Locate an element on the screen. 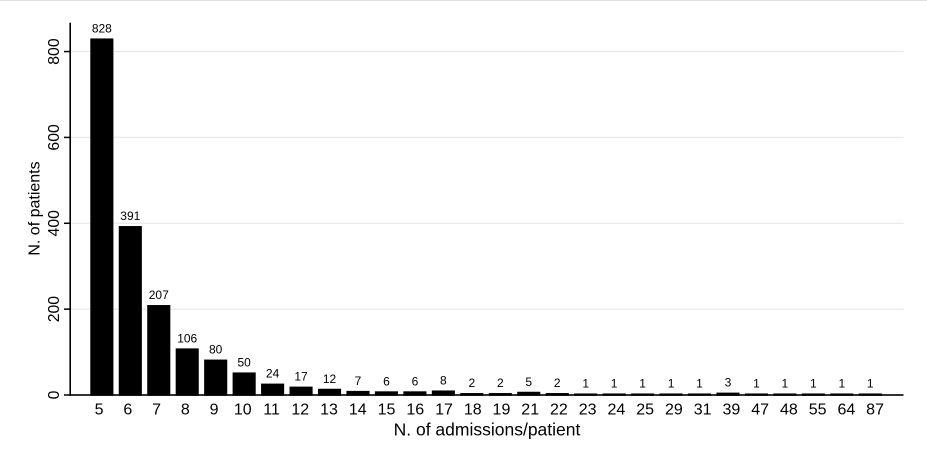  svg-text: 16 is located at coordinates (415, 410).